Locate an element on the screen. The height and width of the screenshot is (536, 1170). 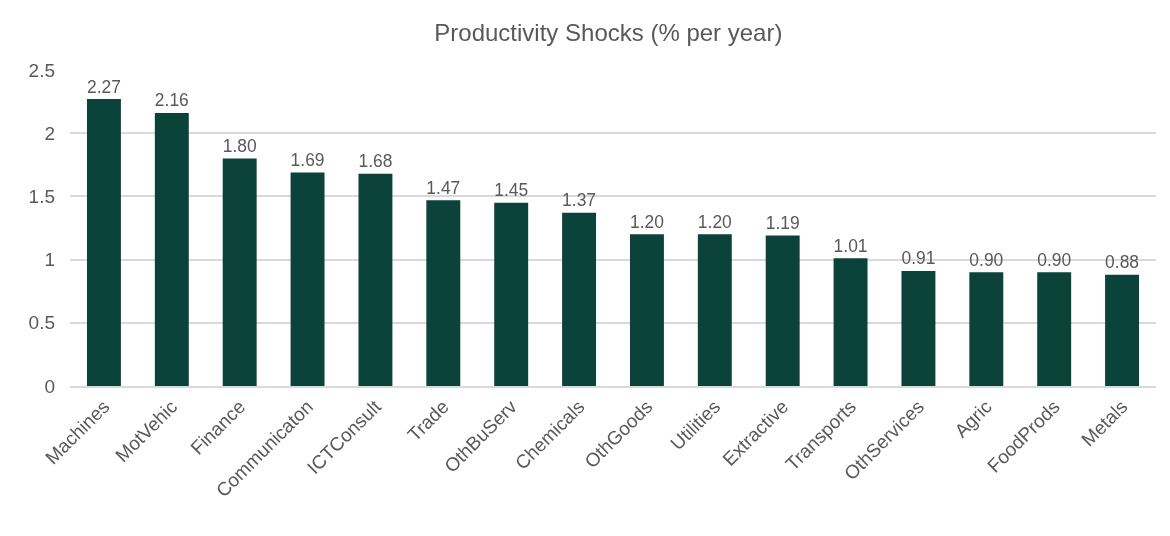
data-label: 1.47 is located at coordinates (443, 187).